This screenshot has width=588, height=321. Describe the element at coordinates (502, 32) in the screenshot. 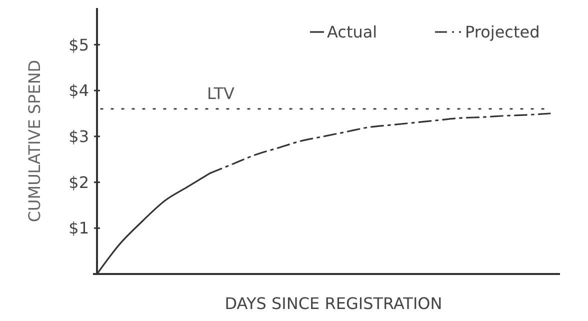

I see `legend-label: Projected` at that location.